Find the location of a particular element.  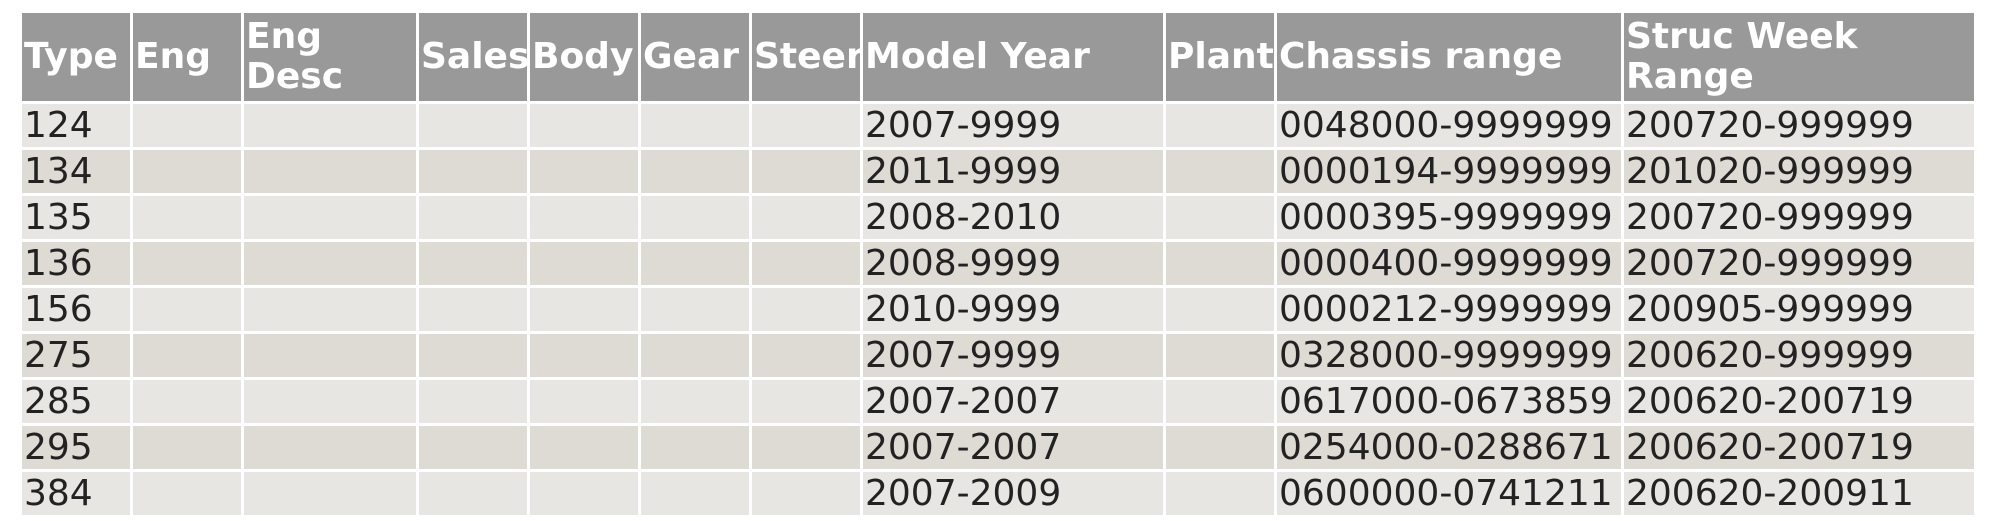

cell-chassis-range: 0048000-9999999 is located at coordinates (1449, 125).